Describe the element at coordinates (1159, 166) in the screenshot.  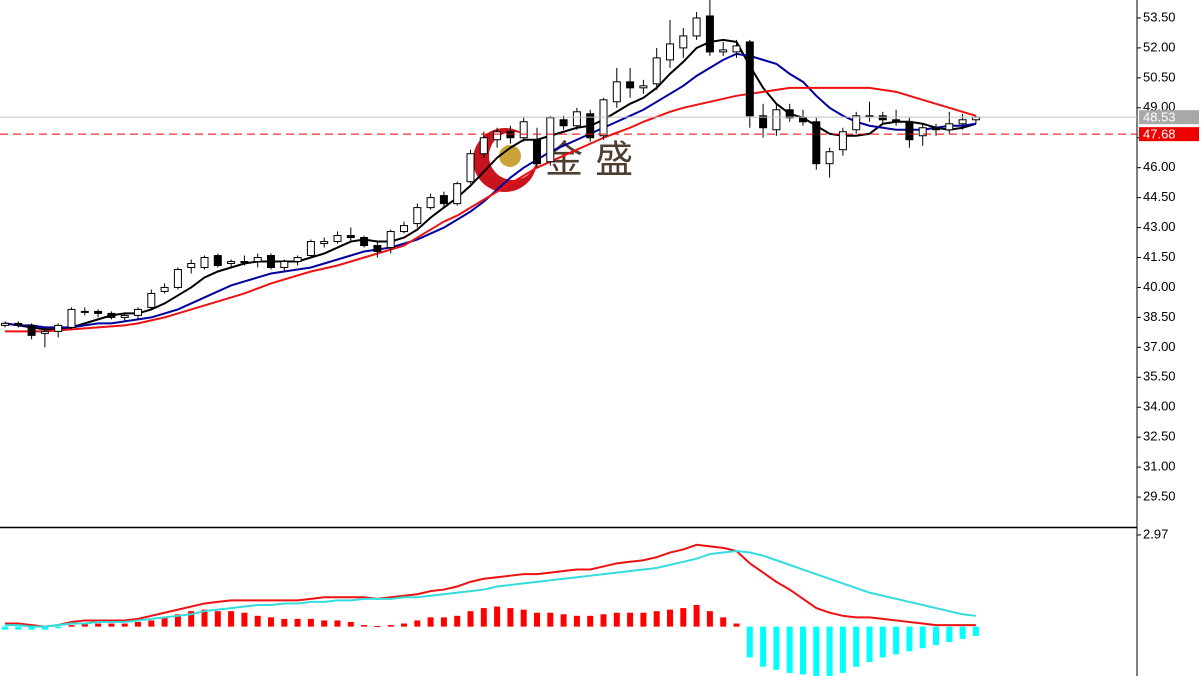
I see `y-tick-label: 46.00` at that location.